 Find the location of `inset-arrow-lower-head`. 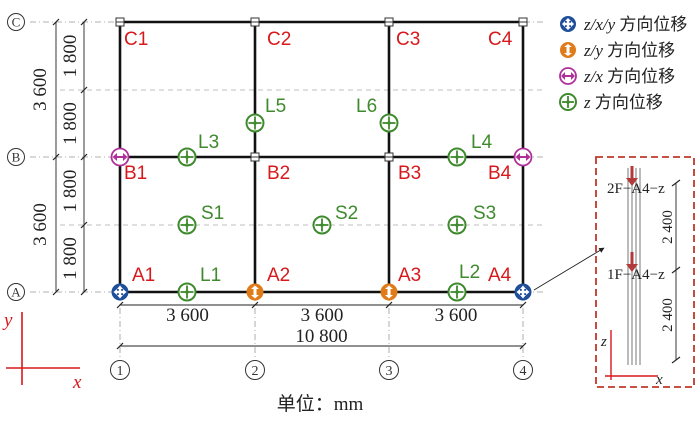

inset-arrow-lower-head is located at coordinates (632, 268).